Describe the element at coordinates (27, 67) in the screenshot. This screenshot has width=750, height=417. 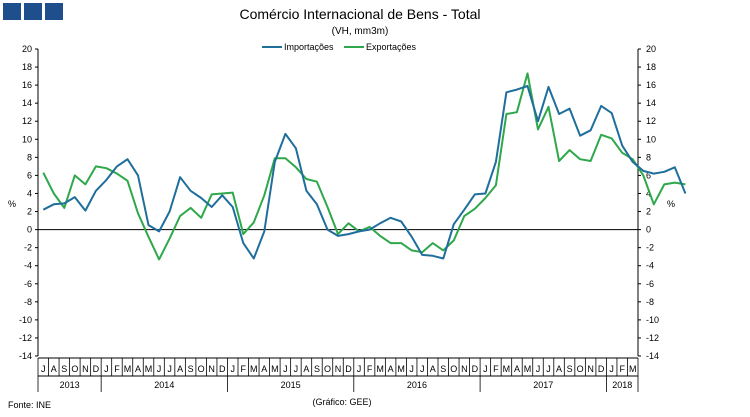
I see `y-tick-label-left: 18` at that location.